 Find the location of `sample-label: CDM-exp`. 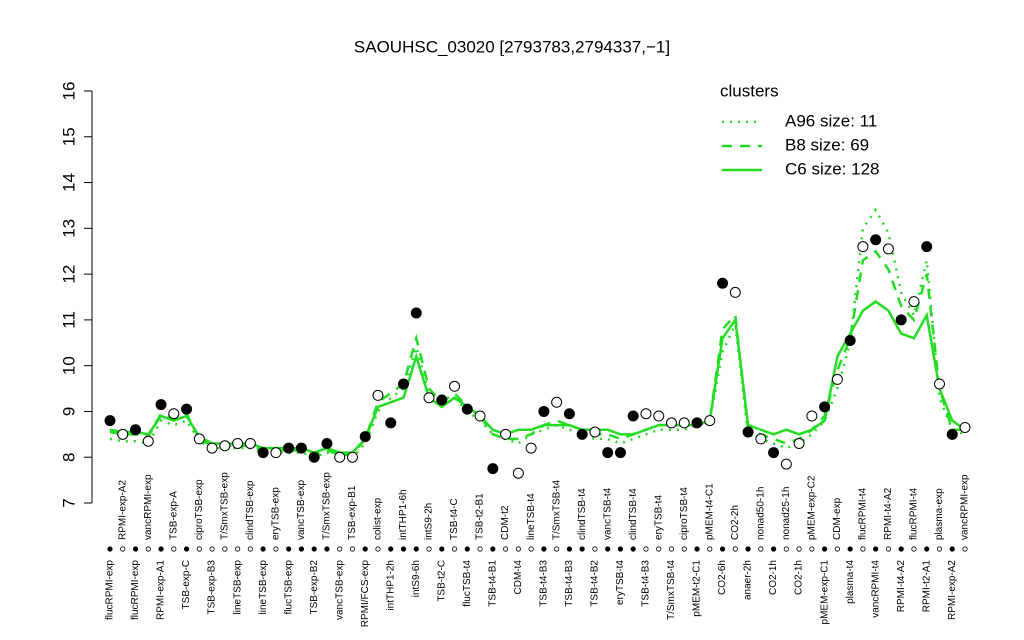

sample-label: CDM-exp is located at coordinates (837, 518).